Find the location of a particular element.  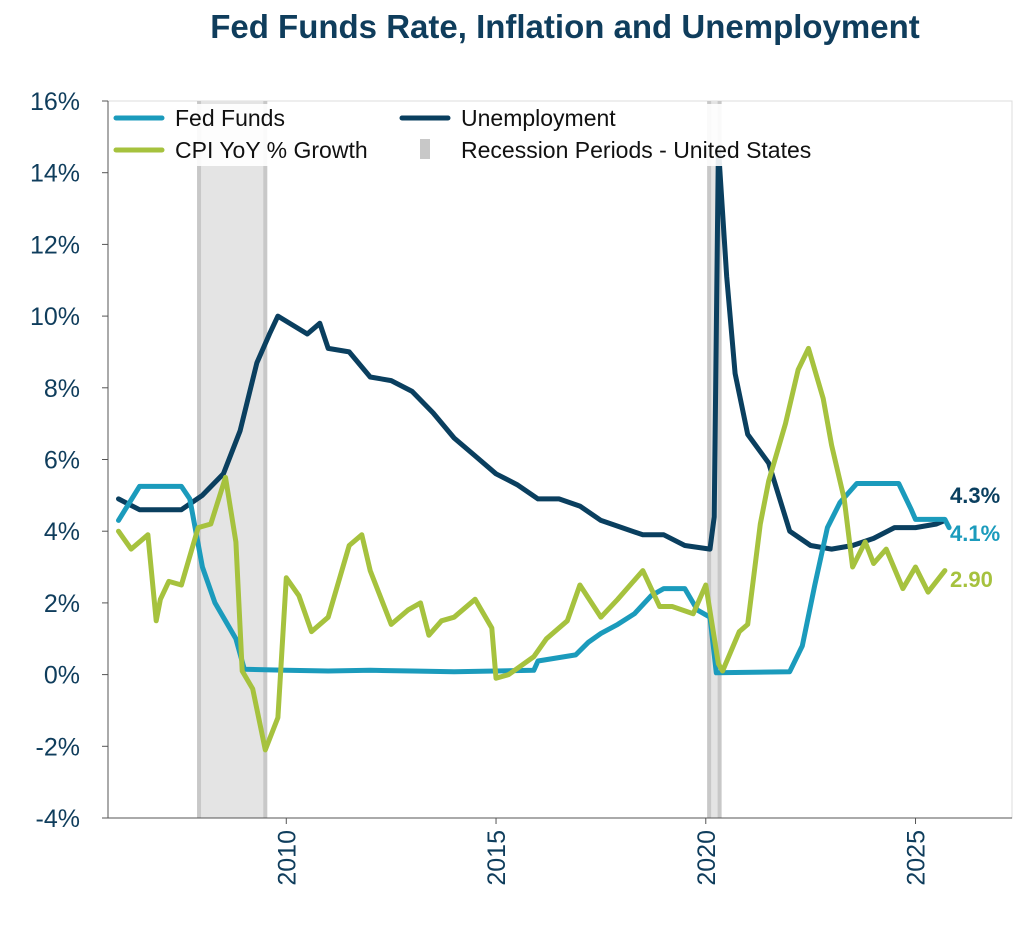

y-tick-label: 0% is located at coordinates (62, 676).